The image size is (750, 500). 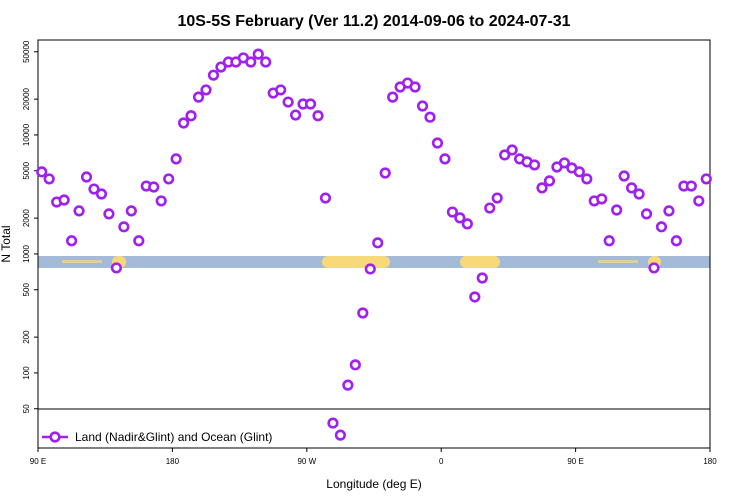 I want to click on y-tick-label: 100, so click(x=26, y=373).